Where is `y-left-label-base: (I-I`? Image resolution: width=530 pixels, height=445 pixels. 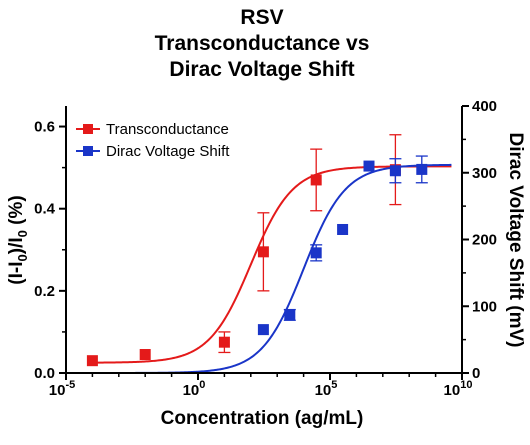 y-left-label-base: (I-I is located at coordinates (16, 272).